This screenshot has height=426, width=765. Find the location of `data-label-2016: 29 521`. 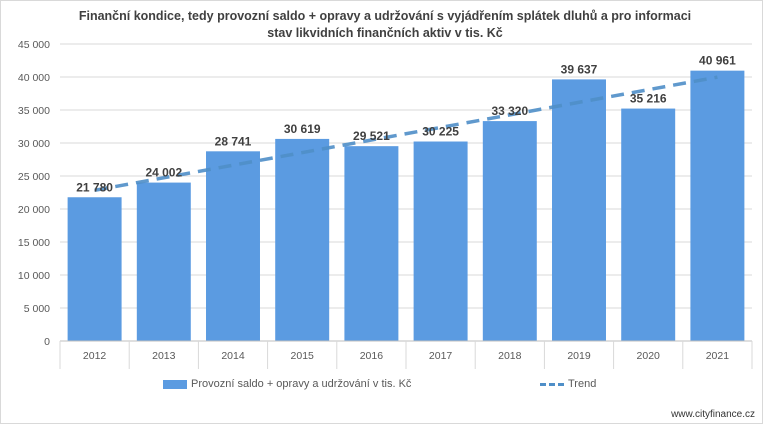

data-label-2016: 29 521 is located at coordinates (371, 136).